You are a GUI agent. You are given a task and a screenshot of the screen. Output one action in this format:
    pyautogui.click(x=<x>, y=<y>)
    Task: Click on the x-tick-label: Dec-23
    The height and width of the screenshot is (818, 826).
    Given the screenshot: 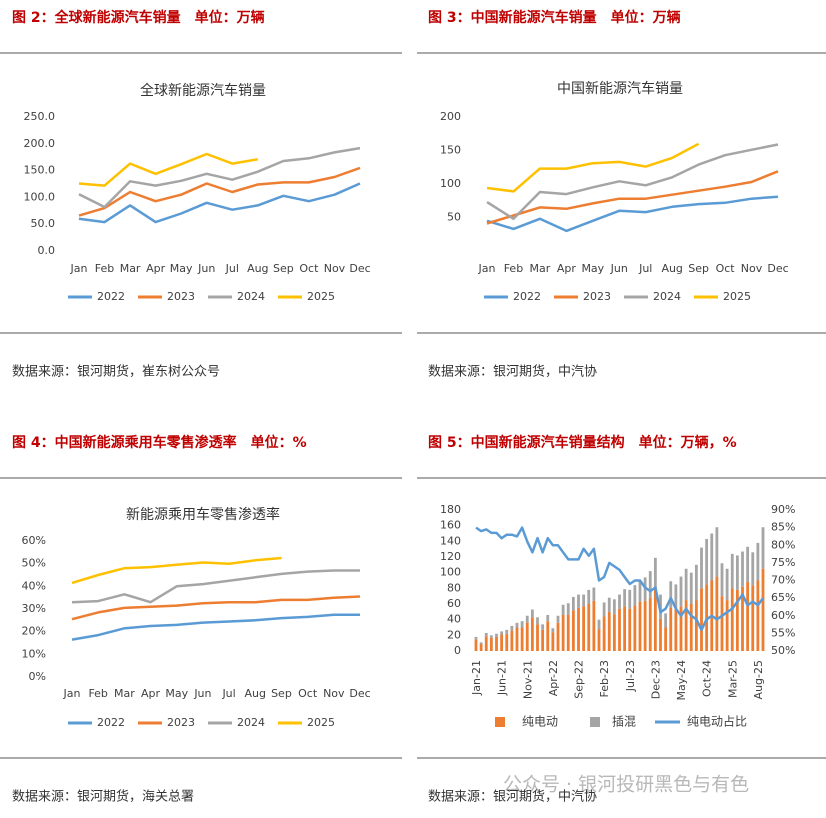 What is the action you would take?
    pyautogui.click(x=655, y=679)
    